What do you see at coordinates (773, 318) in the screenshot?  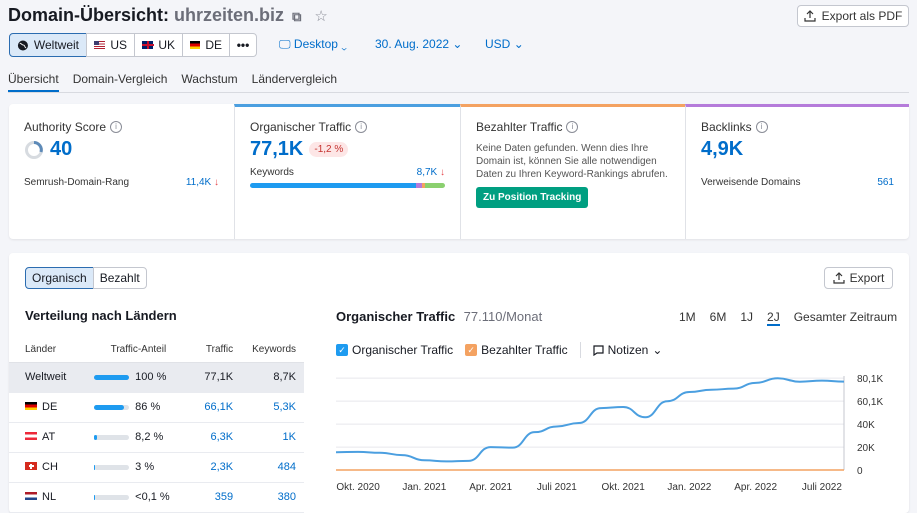 I see `range-2j: 2J` at bounding box center [773, 318].